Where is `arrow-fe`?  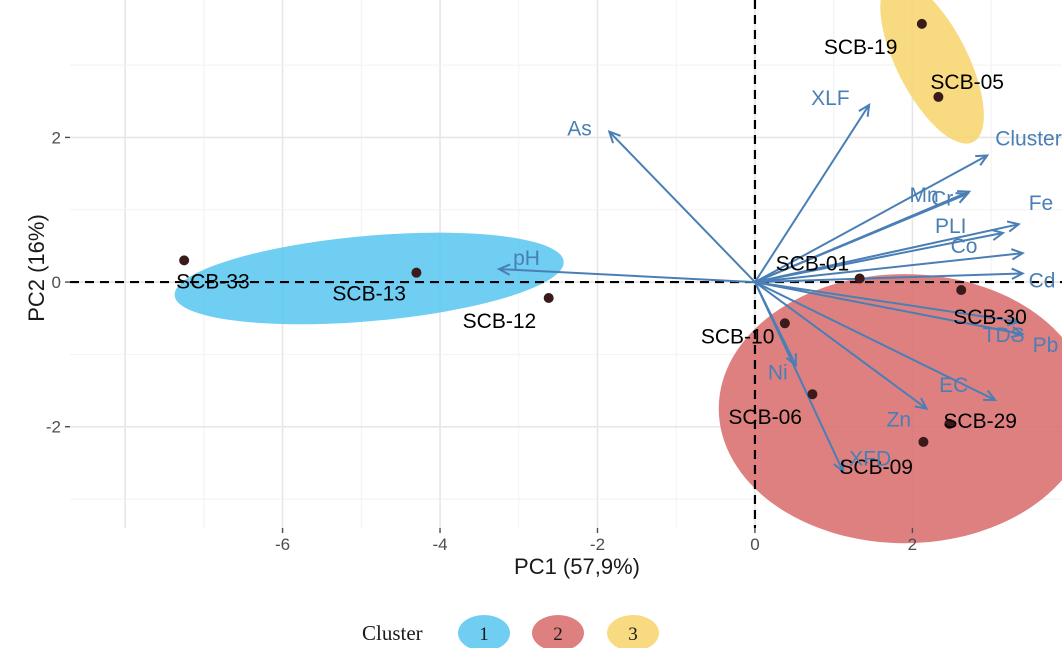 arrow-fe is located at coordinates (886, 253).